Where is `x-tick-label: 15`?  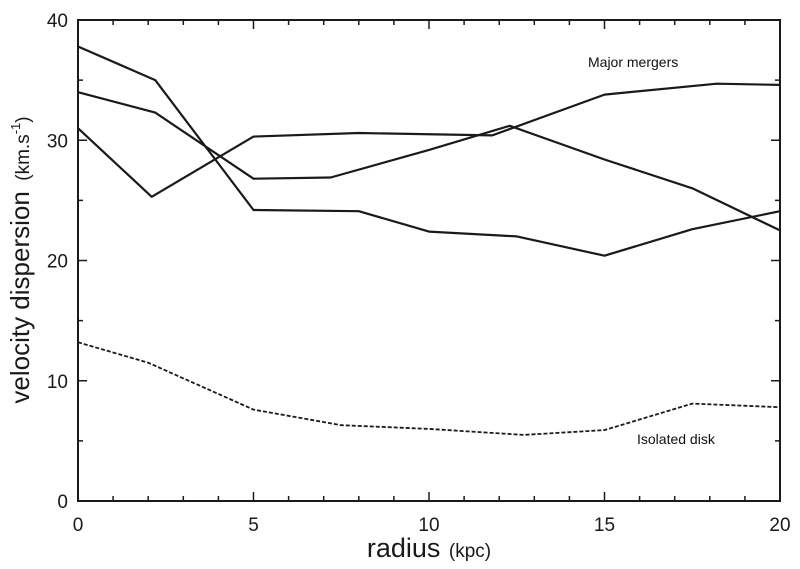
x-tick-label: 15 is located at coordinates (604, 525).